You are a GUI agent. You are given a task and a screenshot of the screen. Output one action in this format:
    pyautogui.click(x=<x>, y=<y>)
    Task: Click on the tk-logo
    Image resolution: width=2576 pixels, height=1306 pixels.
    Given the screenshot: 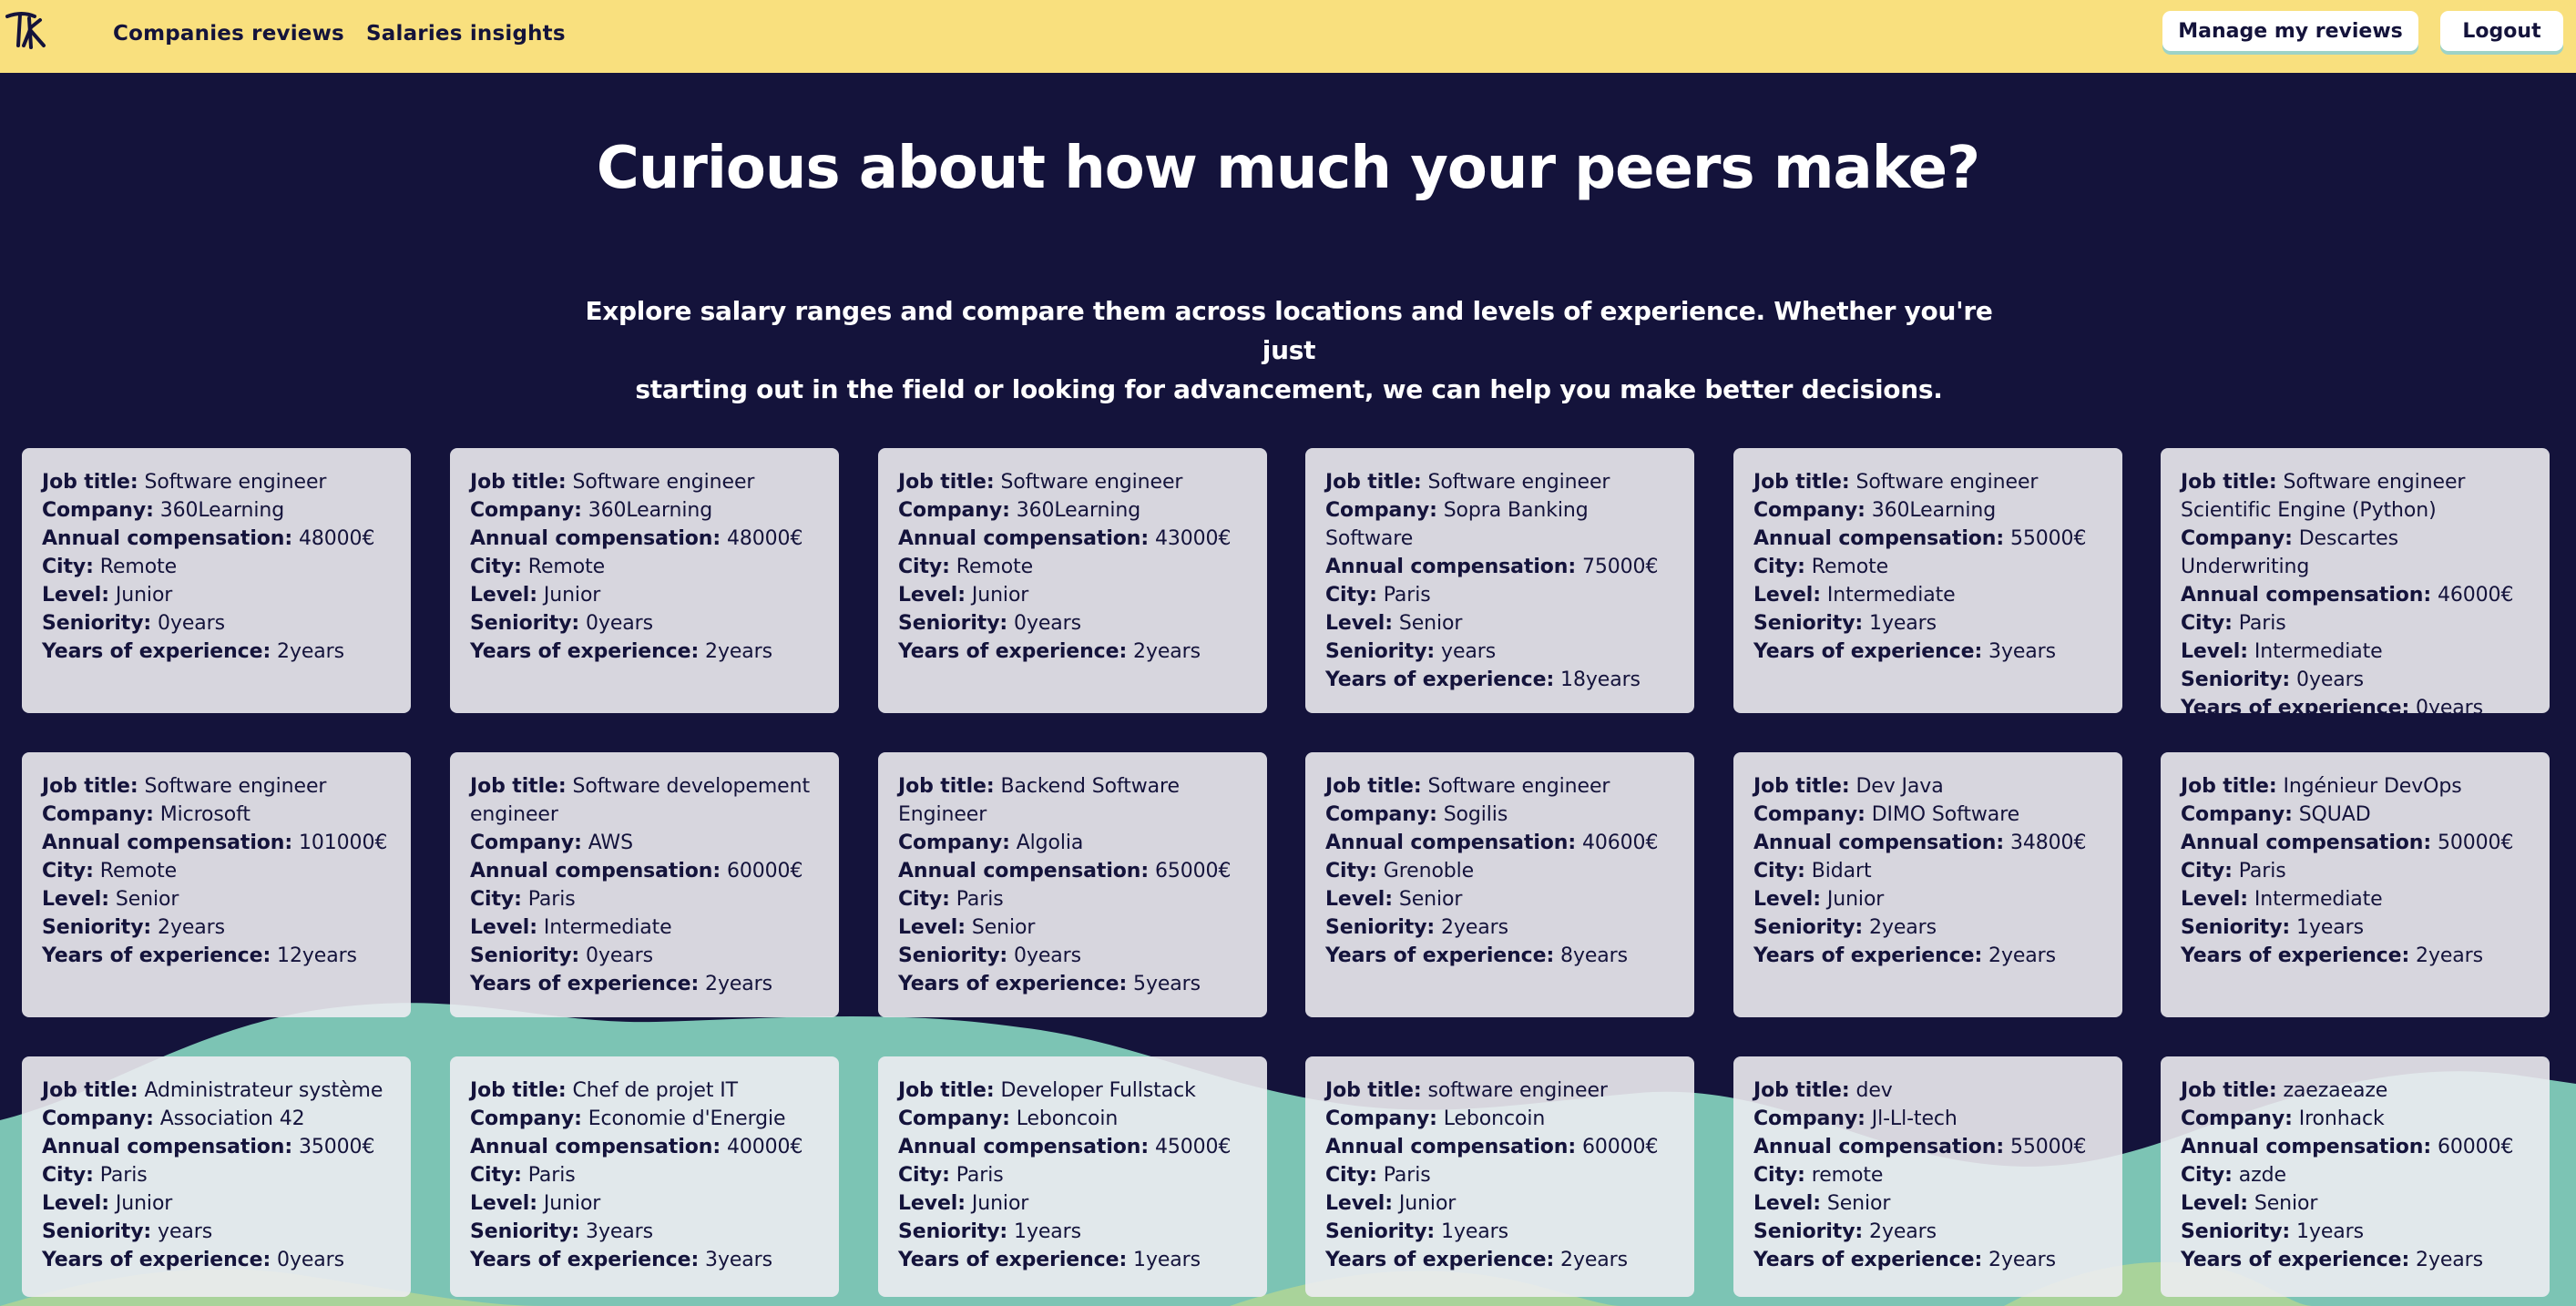 What is the action you would take?
    pyautogui.click(x=30, y=32)
    